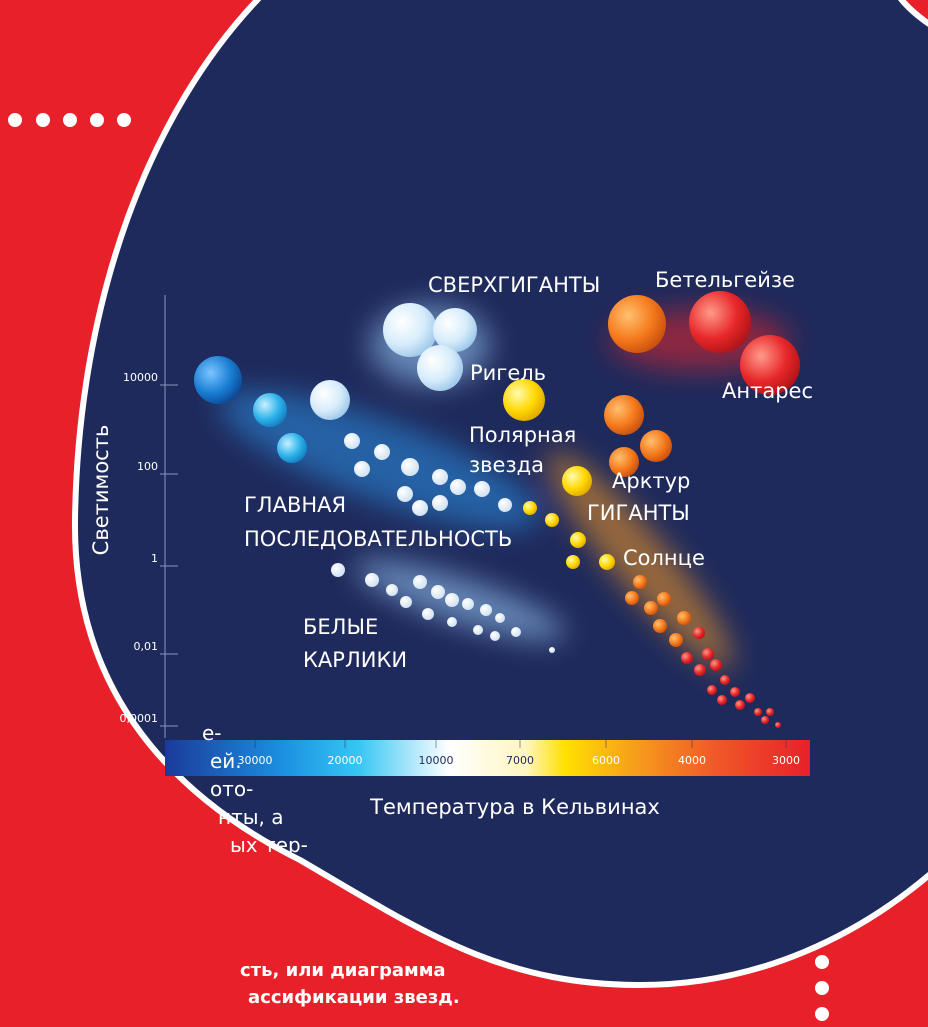 This screenshot has width=928, height=1027. Describe the element at coordinates (251, 817) in the screenshot. I see `side-text: нты, а` at that location.